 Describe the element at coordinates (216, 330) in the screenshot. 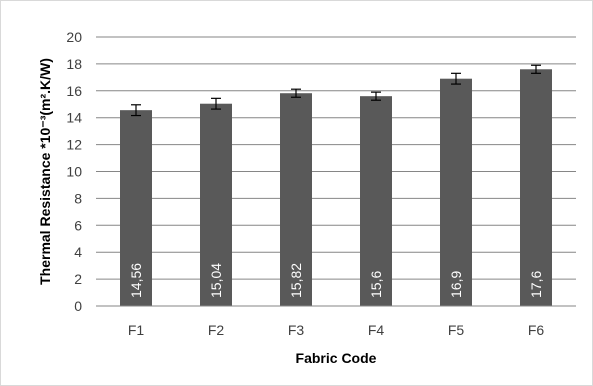

I see `x-tick-label: F2` at that location.